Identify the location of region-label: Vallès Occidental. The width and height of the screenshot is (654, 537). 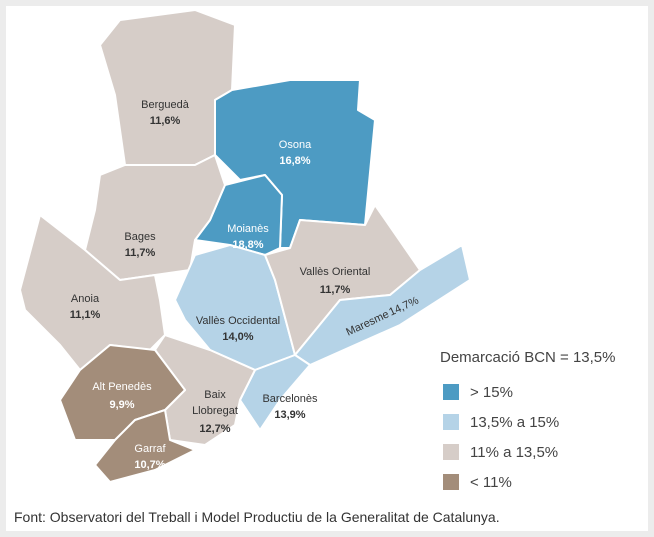
(238, 321).